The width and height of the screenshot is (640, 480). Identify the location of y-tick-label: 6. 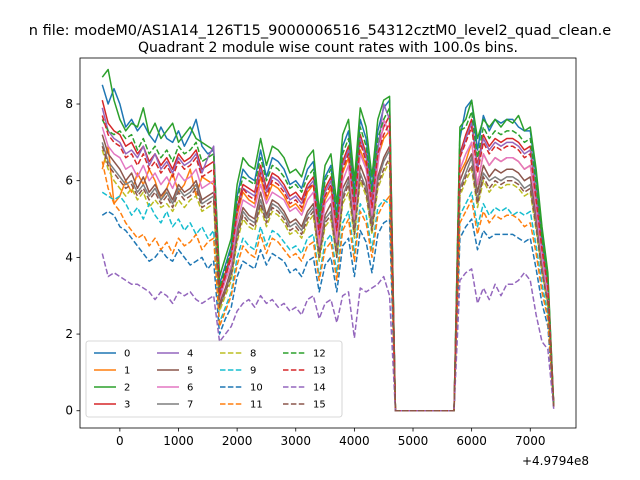
(69, 181).